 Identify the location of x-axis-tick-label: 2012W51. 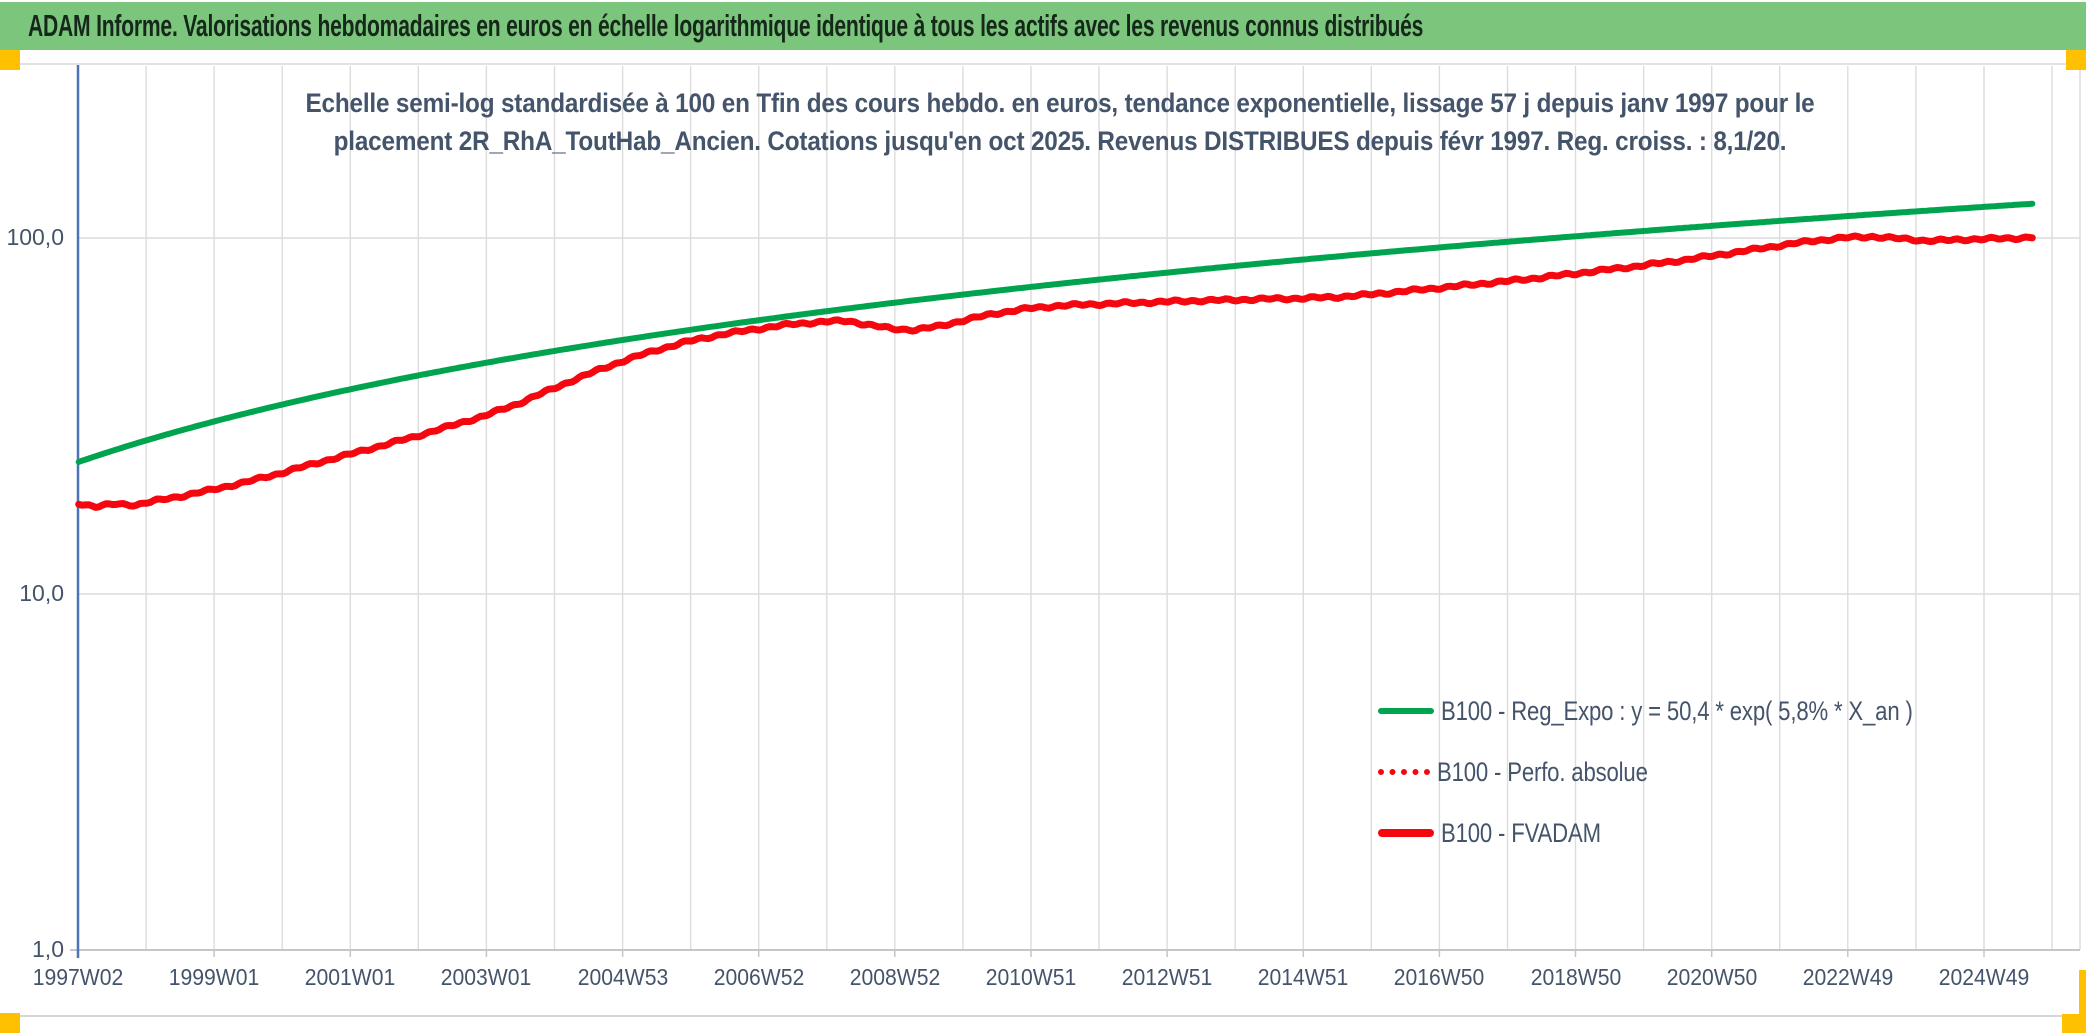
(1167, 977).